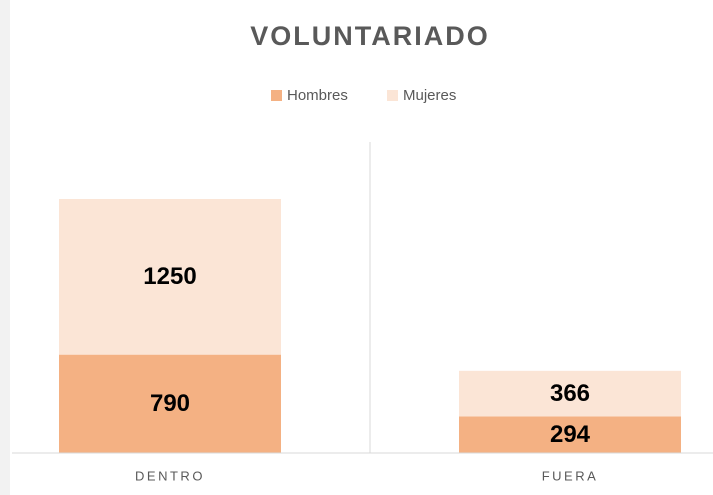  I want to click on chart-title: VOLUNTARIADO, so click(370, 36).